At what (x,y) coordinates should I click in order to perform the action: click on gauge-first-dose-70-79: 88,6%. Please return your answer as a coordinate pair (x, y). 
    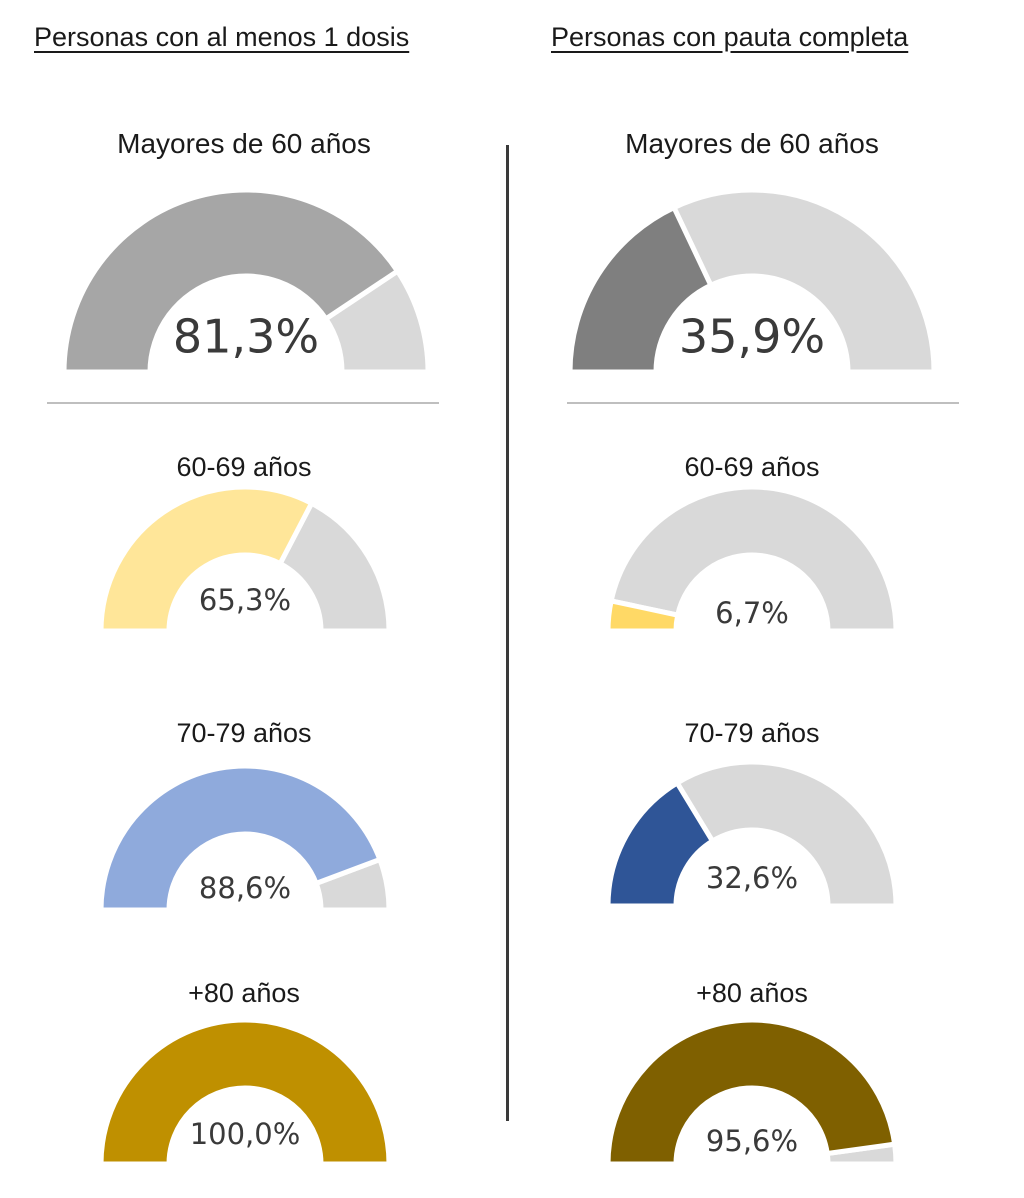
    Looking at the image, I should click on (245, 838).